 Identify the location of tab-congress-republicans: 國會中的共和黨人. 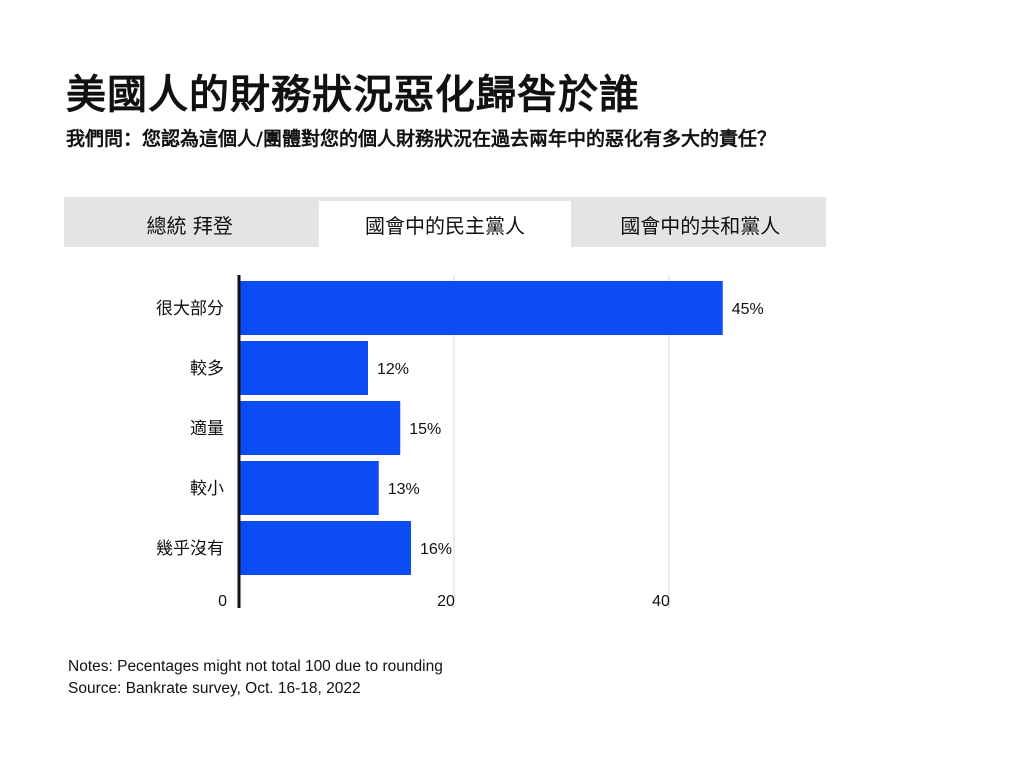
(700, 225).